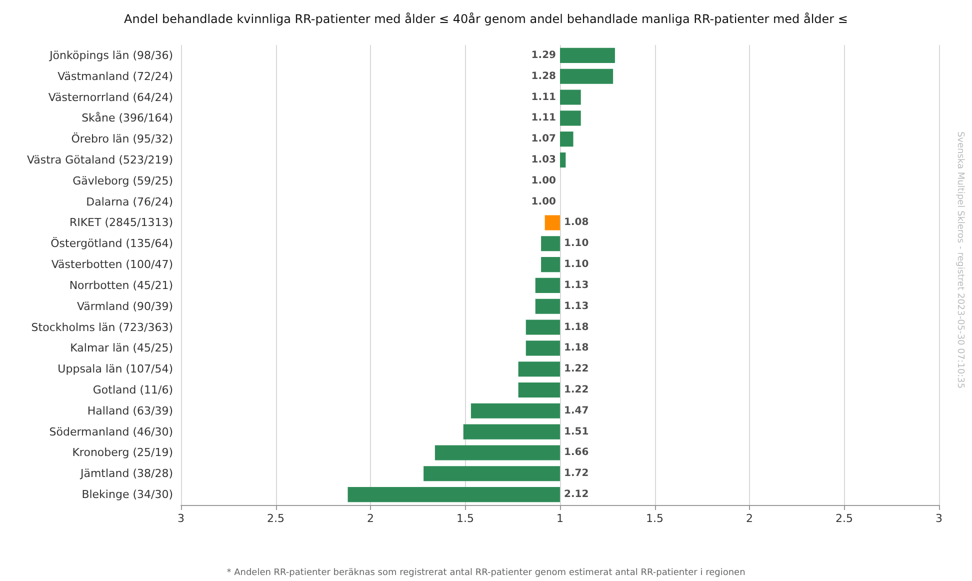 The width and height of the screenshot is (972, 581). What do you see at coordinates (121, 285) in the screenshot?
I see `y-tick-label: Norrbotten (45/21)` at bounding box center [121, 285].